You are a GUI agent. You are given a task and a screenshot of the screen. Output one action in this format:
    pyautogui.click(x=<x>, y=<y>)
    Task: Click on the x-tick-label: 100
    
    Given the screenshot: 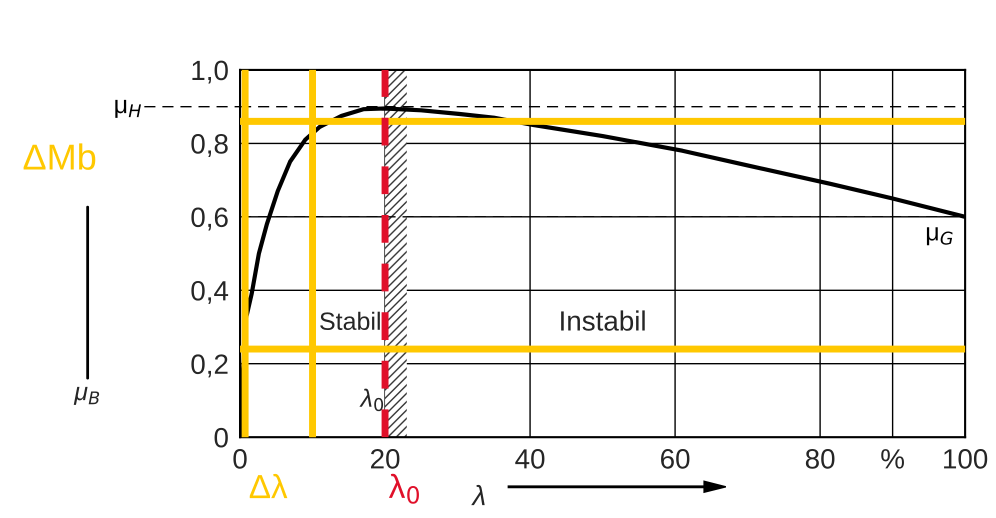 What is the action you would take?
    pyautogui.click(x=966, y=459)
    